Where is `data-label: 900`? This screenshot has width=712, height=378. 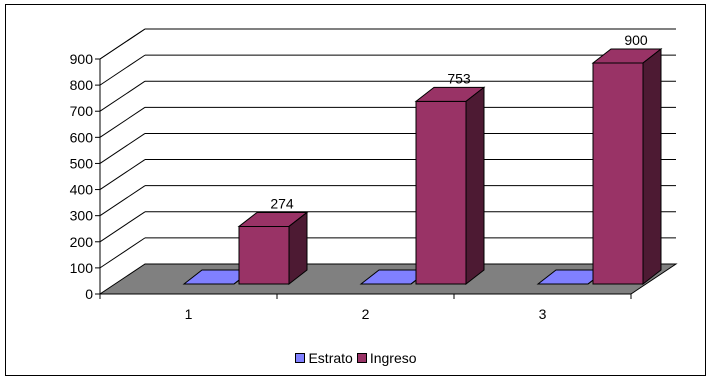
data-label: 900 is located at coordinates (636, 40).